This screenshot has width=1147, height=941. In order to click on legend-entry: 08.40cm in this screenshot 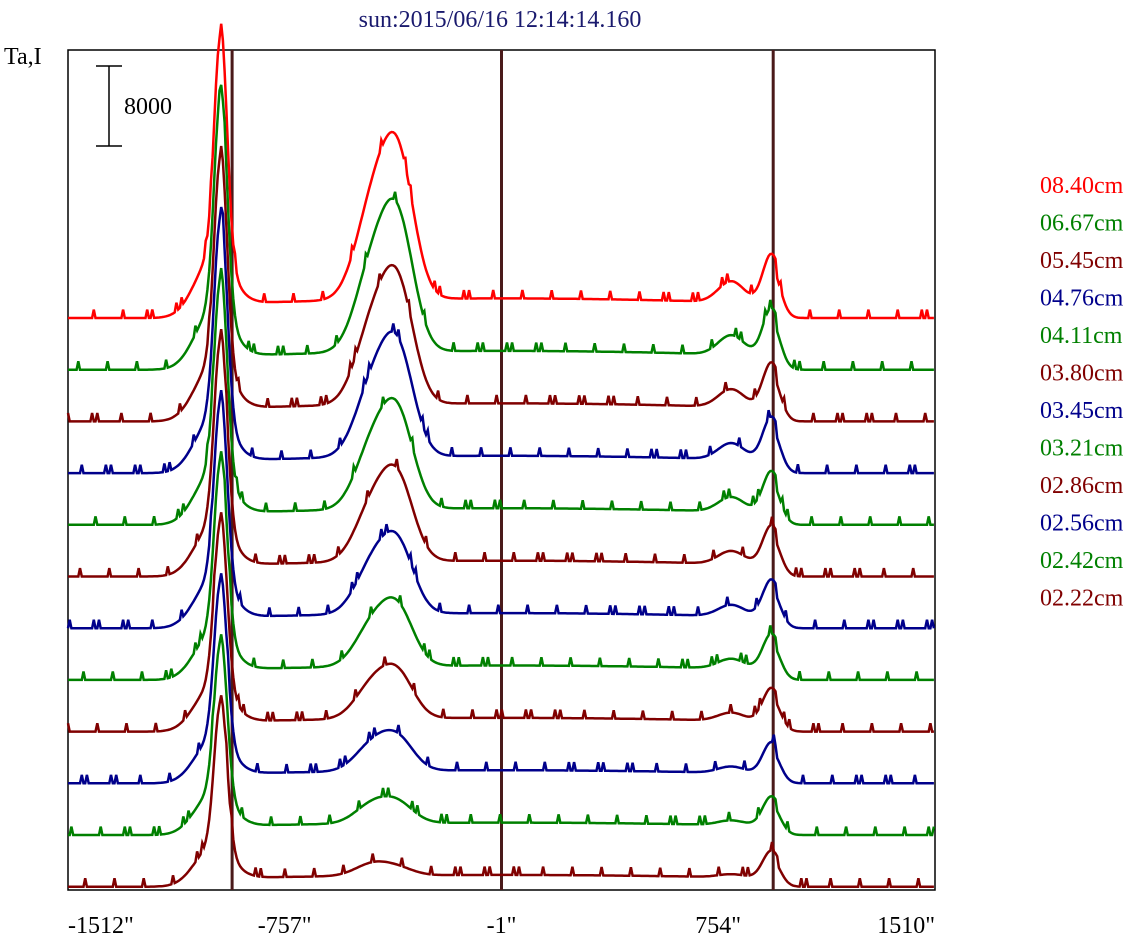, I will do `click(1082, 186)`.